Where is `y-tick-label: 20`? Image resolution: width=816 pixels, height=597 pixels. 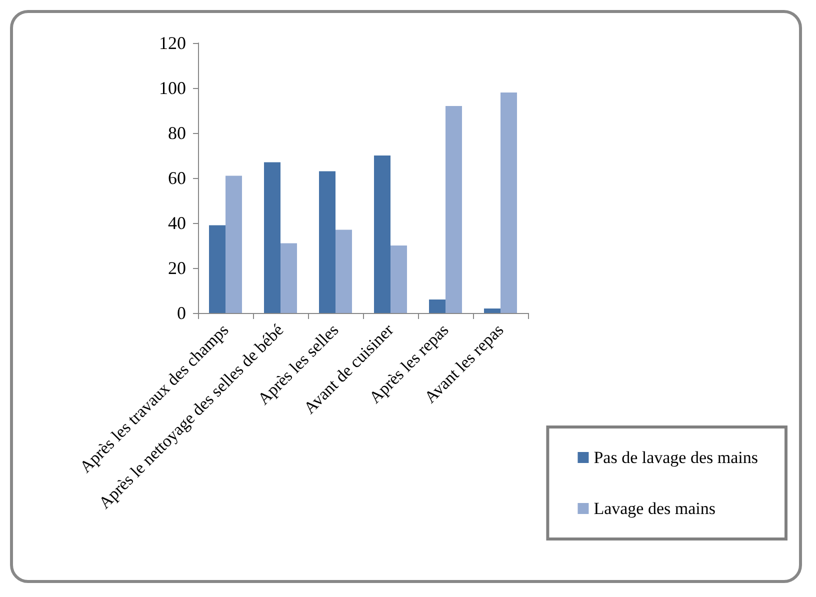
y-tick-label: 20 is located at coordinates (177, 268).